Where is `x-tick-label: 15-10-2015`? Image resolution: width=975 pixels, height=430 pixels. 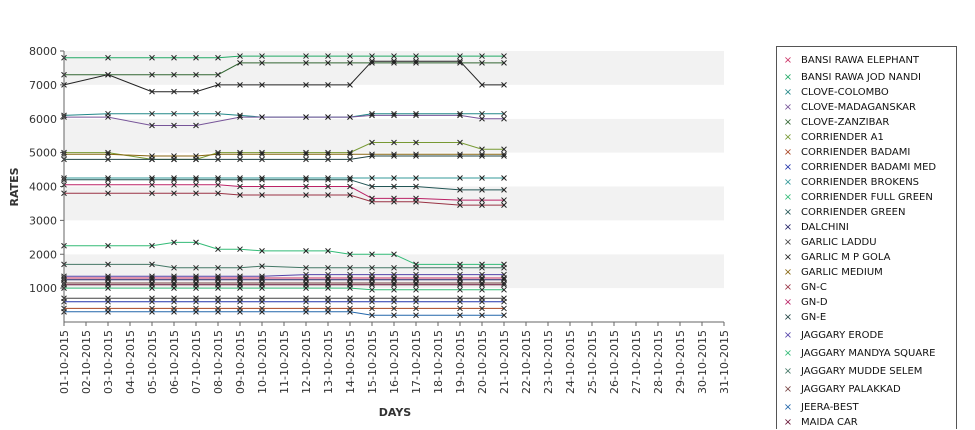
x-tick-label: 15-10-2015 is located at coordinates (372, 362).